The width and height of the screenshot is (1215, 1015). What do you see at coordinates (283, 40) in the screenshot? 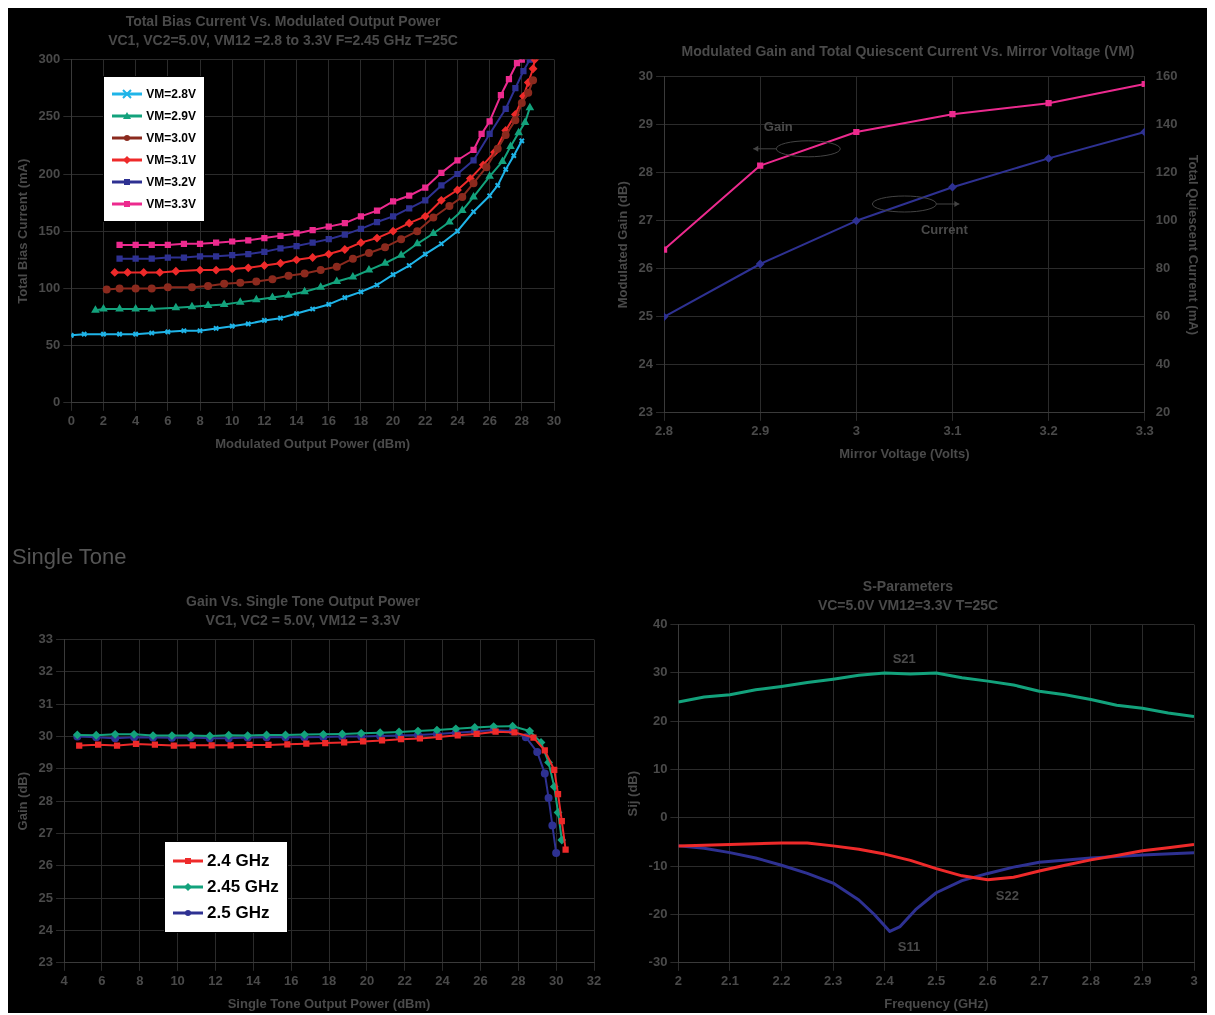
I see `chart-subtitle: VC1, VC2=5.0V, VM12 =2.8 to 3.3V F=2.45 GHz T=25C` at bounding box center [283, 40].